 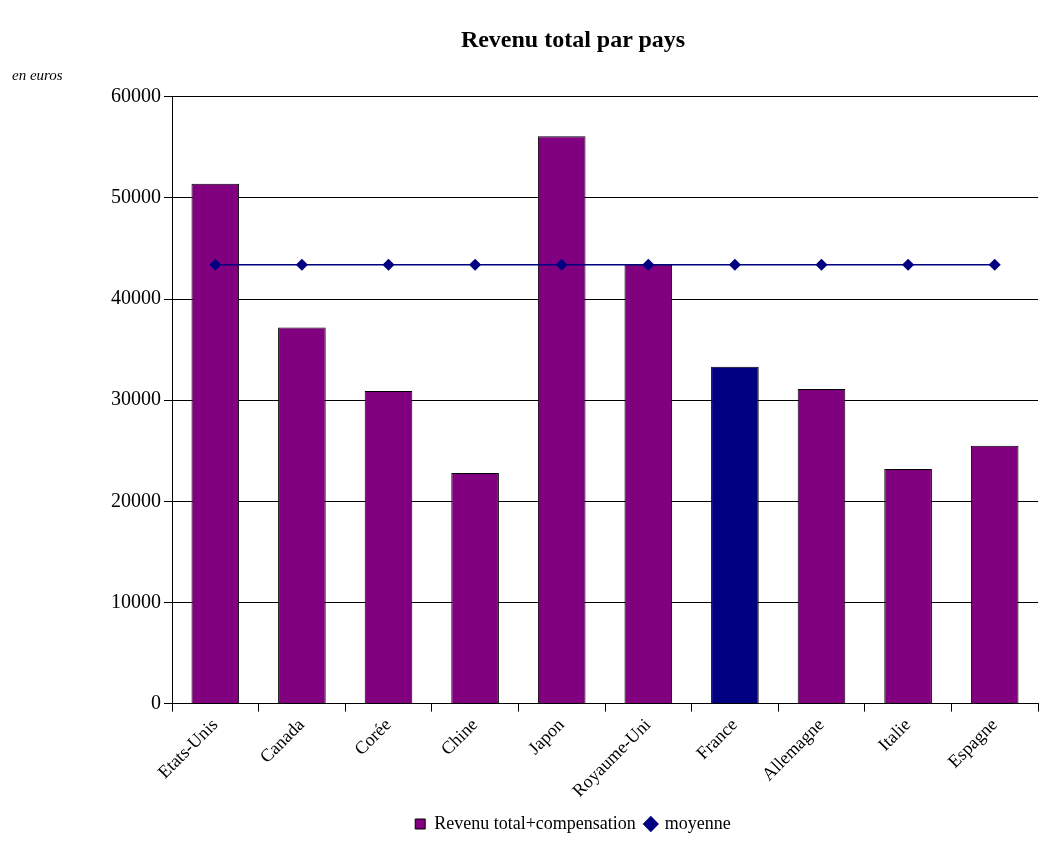 I want to click on y-tick-label: 30000, so click(x=136, y=398).